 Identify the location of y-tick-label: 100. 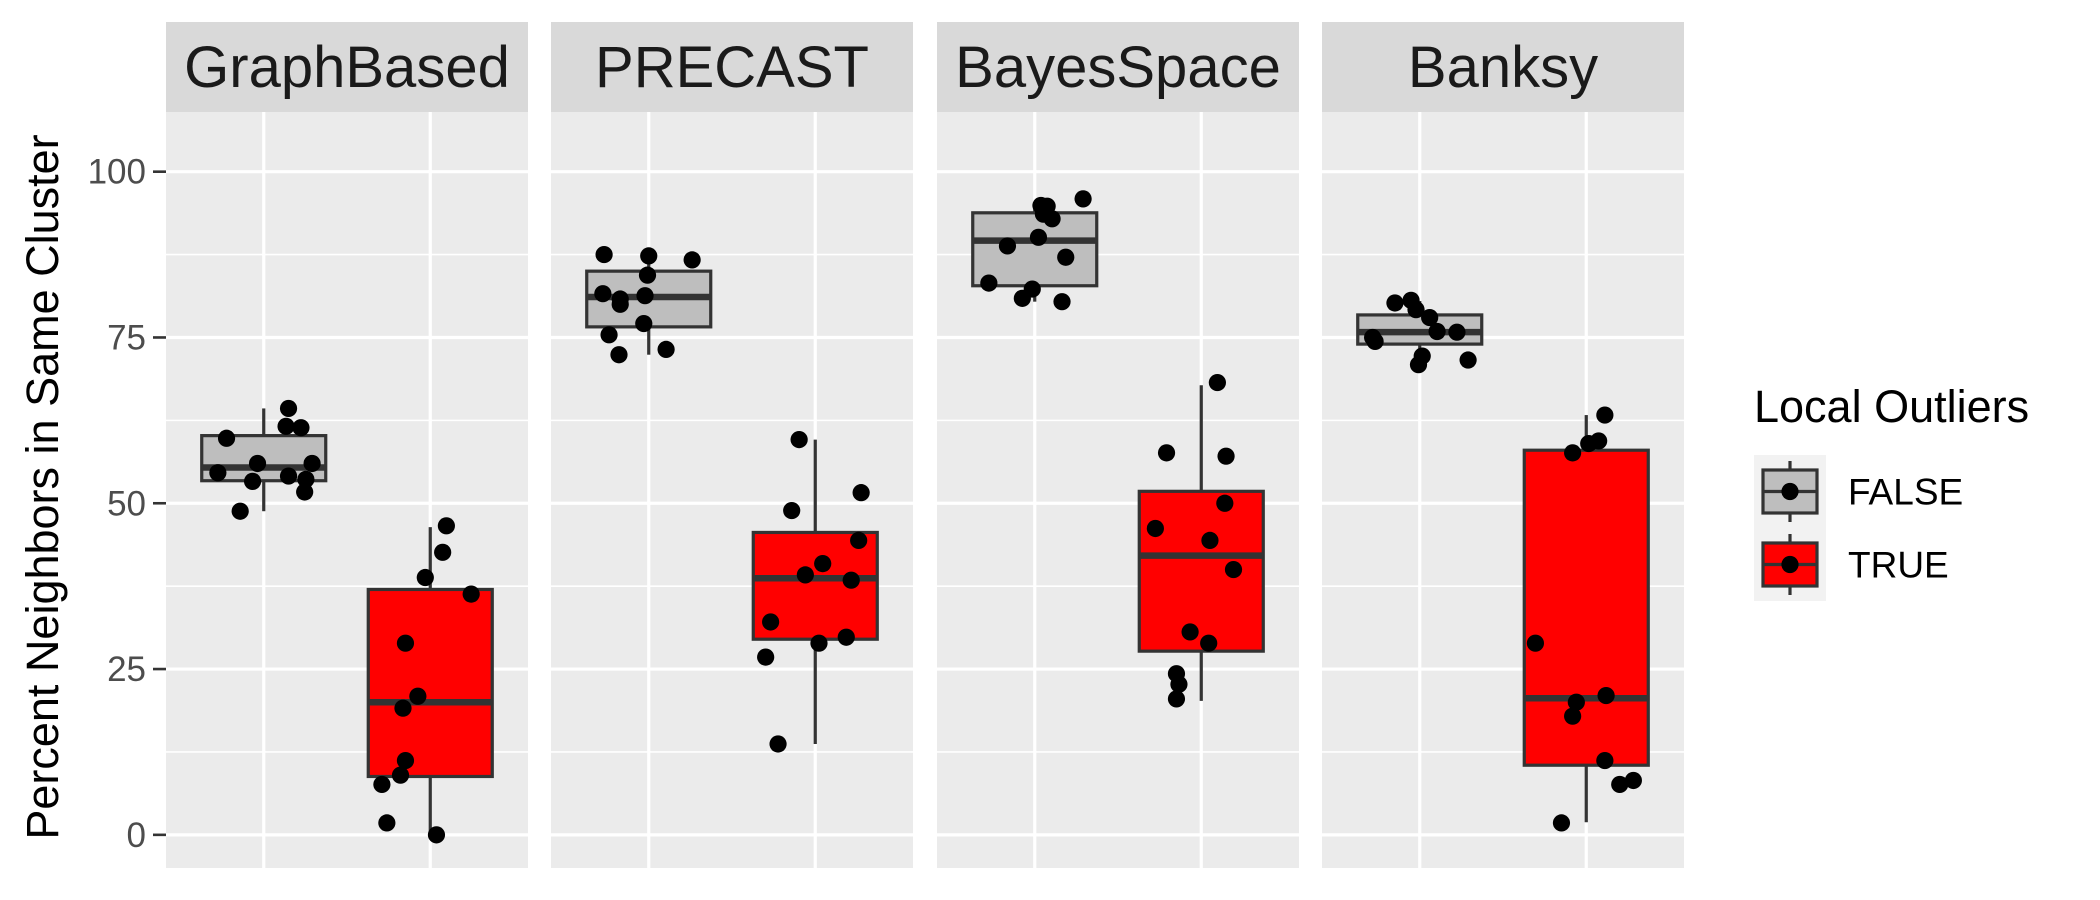
(117, 172).